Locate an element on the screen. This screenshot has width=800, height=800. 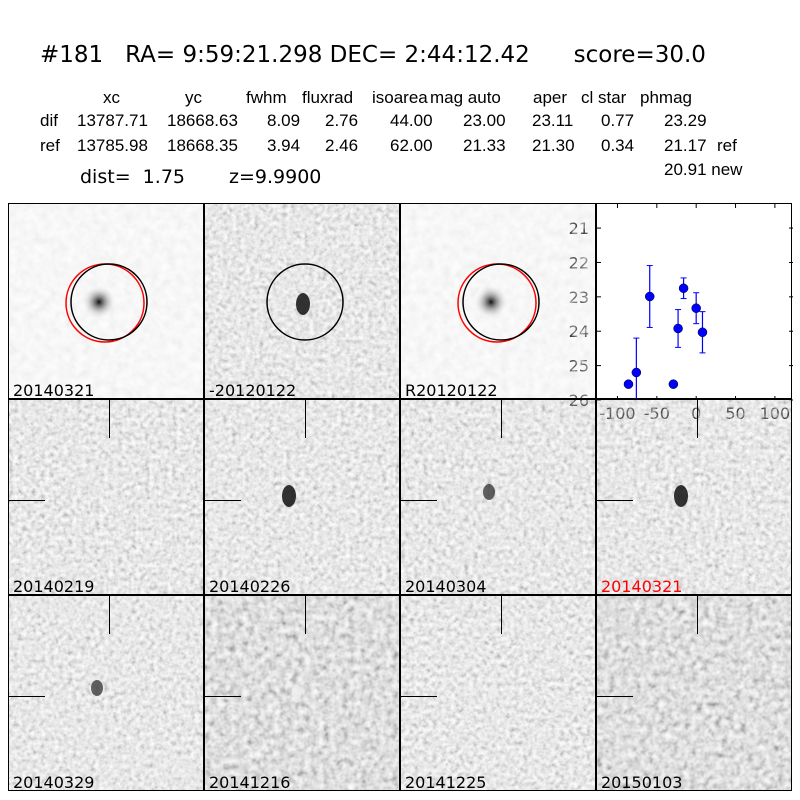
table-cell: 18668.63 is located at coordinates (202, 120).